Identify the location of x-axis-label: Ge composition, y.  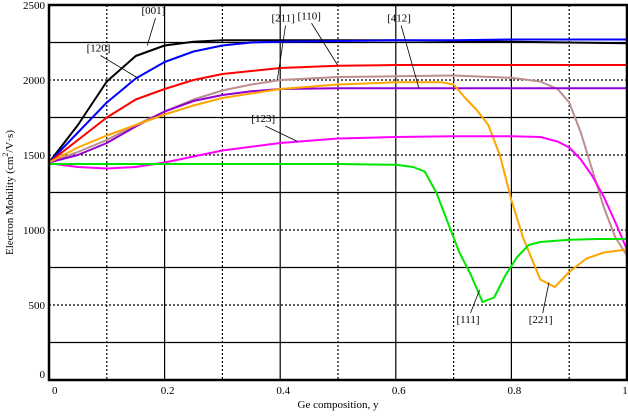
(338, 405).